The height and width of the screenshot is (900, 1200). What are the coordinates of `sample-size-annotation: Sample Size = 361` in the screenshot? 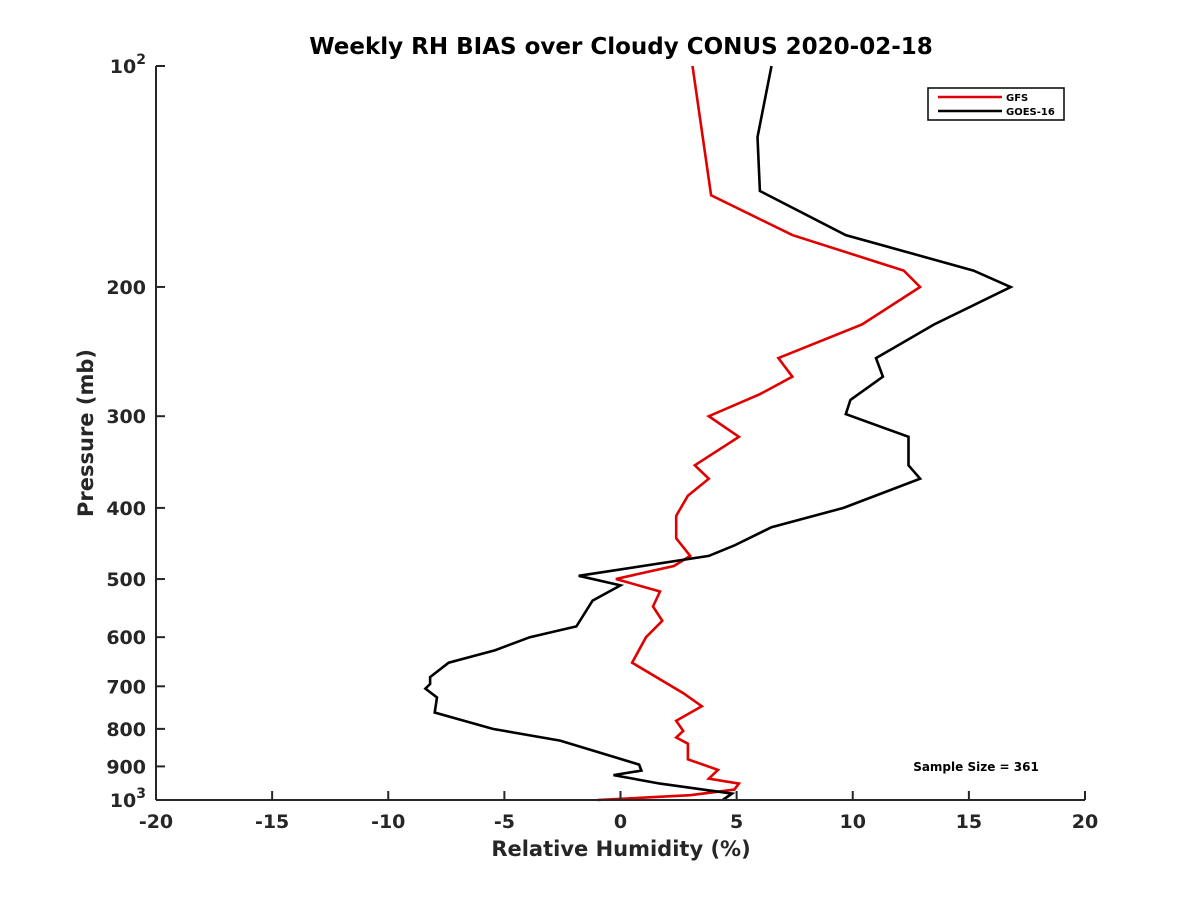 It's located at (976, 767).